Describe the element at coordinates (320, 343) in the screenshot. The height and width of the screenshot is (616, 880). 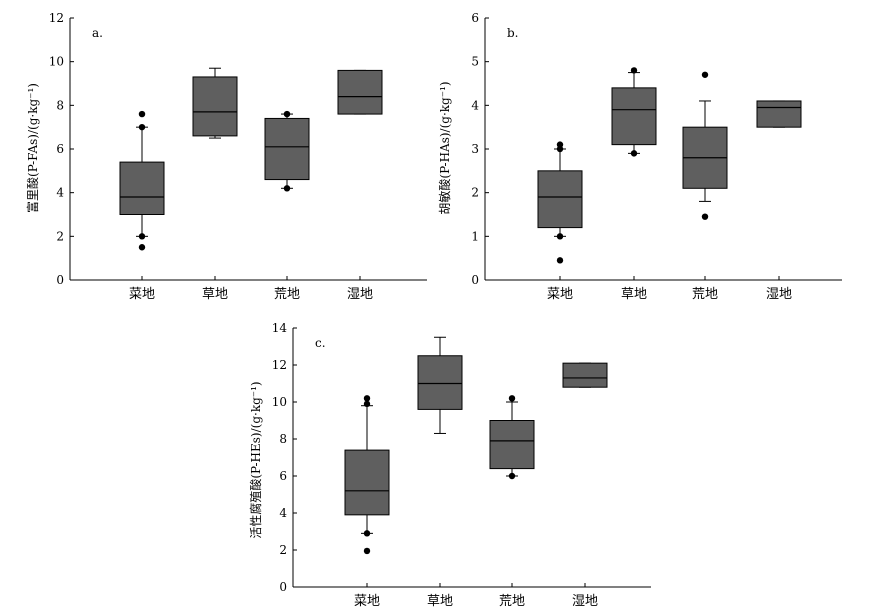
I see `panel-label: c.` at that location.